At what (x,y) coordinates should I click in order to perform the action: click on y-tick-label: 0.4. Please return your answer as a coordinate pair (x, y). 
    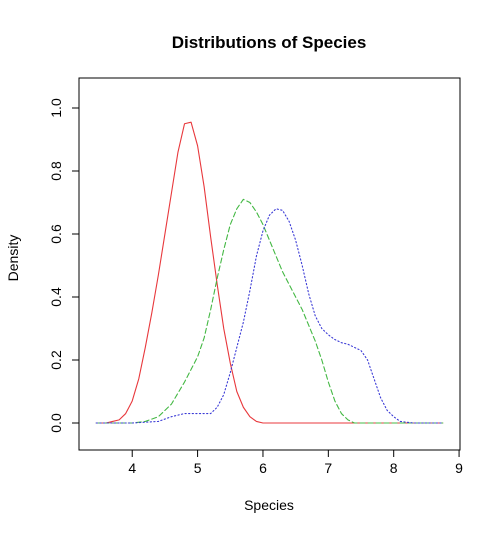
    Looking at the image, I should click on (56, 297).